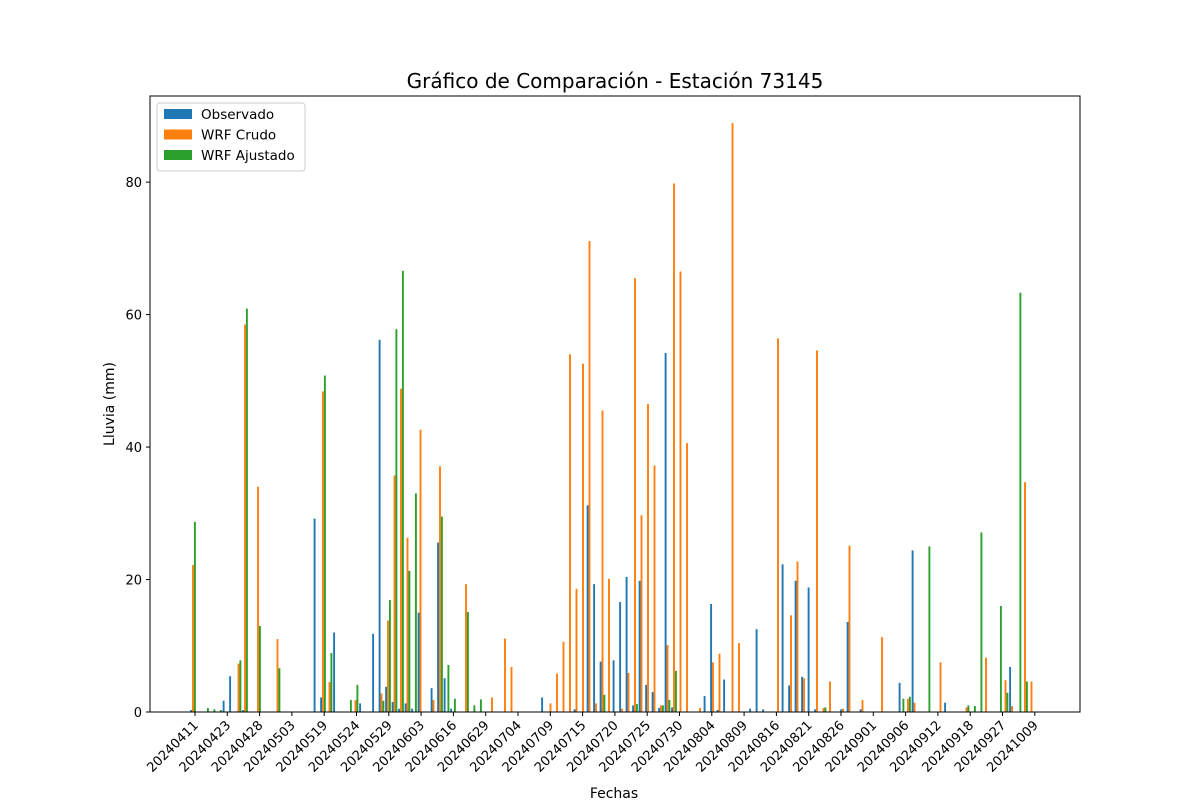 This screenshot has width=1200, height=804. I want to click on y-axis-label: Lluvia (mm), so click(110, 404).